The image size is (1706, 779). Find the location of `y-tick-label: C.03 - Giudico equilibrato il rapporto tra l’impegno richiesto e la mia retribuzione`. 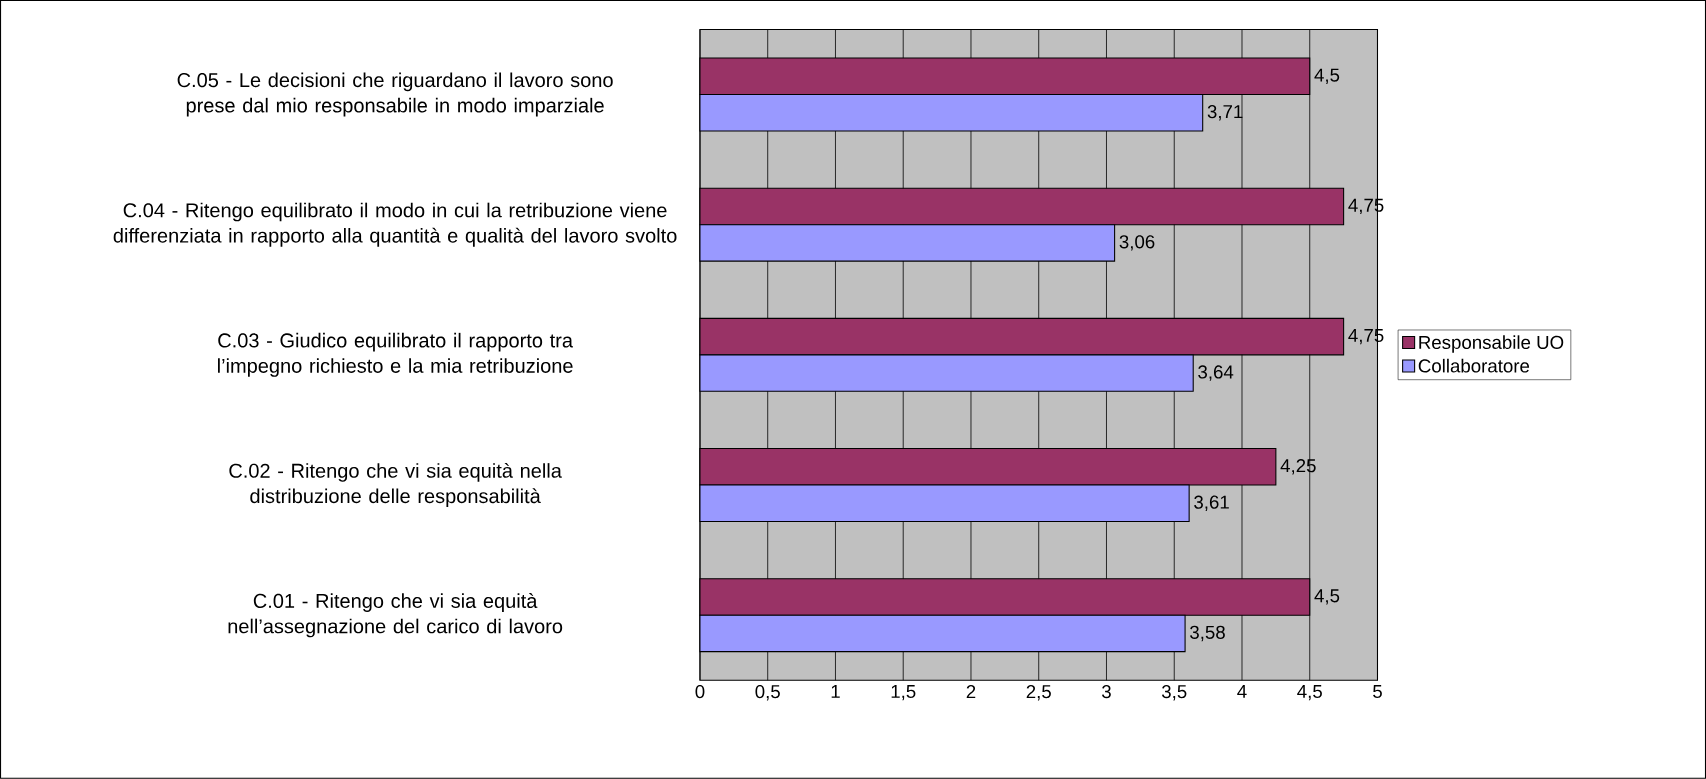

y-tick-label: C.03 - Giudico equilibrato il rapporto tra l’impegno richiesto e la mia retribuzione is located at coordinates (395, 354).